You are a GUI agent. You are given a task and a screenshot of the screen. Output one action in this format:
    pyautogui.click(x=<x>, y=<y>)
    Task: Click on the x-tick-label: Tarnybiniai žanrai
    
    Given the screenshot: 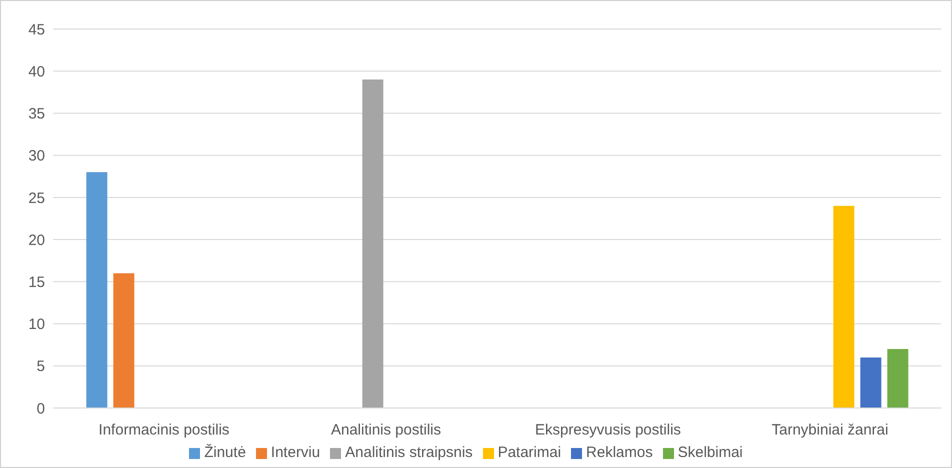 What is the action you would take?
    pyautogui.click(x=830, y=430)
    